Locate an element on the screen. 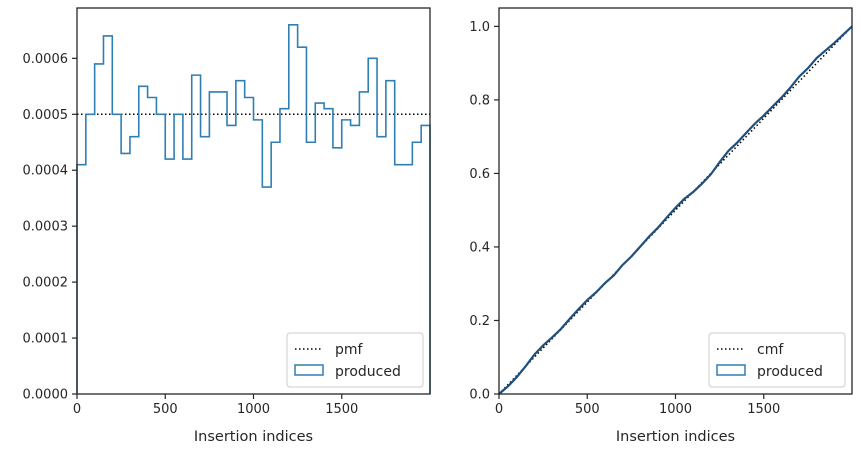 This screenshot has width=861, height=453. legend-label: pmf is located at coordinates (349, 350).